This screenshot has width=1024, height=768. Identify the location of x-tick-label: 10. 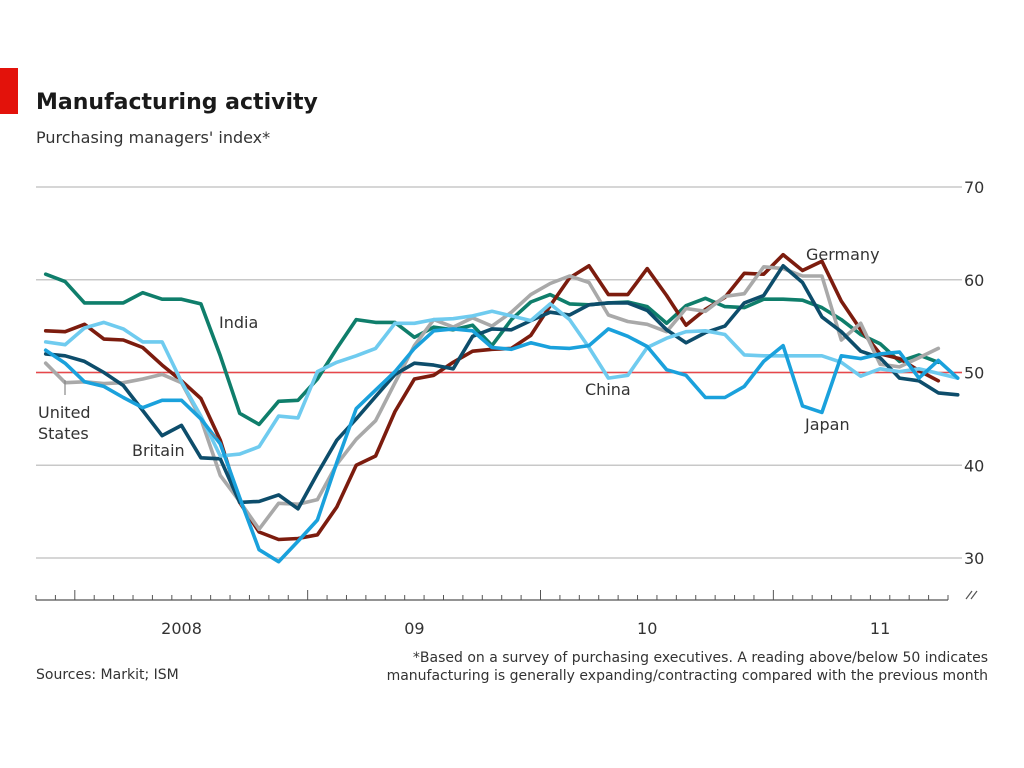
(647, 628).